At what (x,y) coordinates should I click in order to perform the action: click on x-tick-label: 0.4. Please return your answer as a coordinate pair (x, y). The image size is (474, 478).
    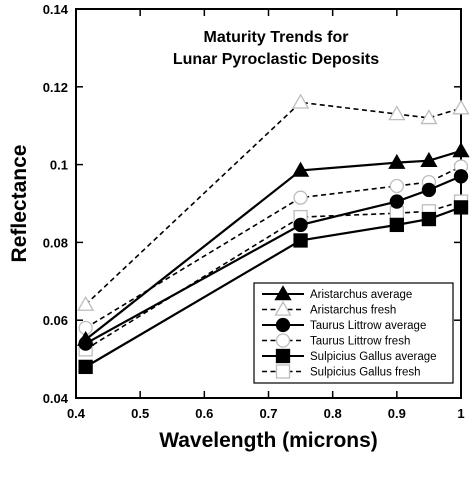
    Looking at the image, I should click on (76, 413).